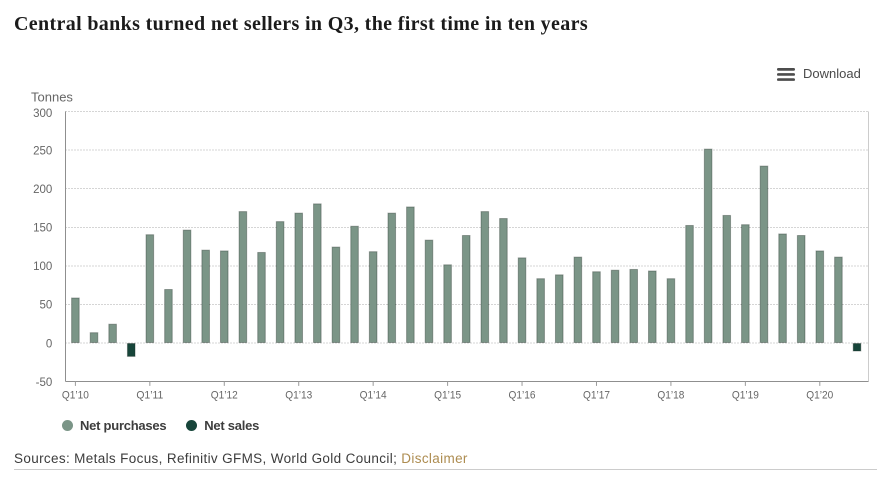 This screenshot has height=481, width=891. Describe the element at coordinates (42, 114) in the screenshot. I see `svg-text: 300` at that location.